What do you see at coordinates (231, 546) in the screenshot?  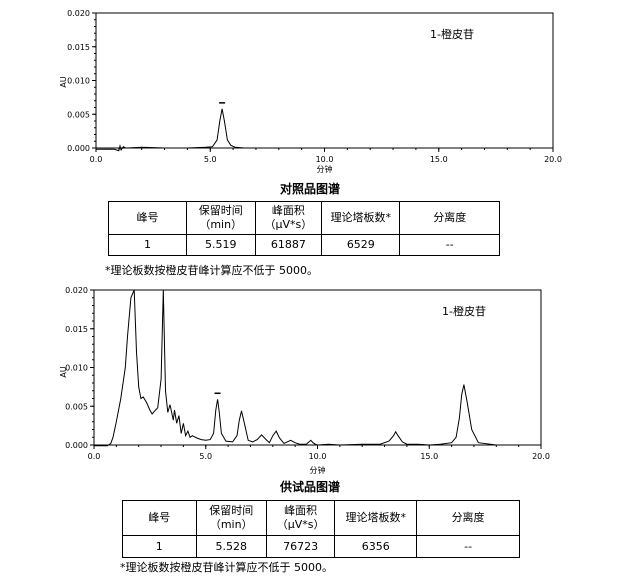 I see `cell-retention-time: 5.528` at bounding box center [231, 546].